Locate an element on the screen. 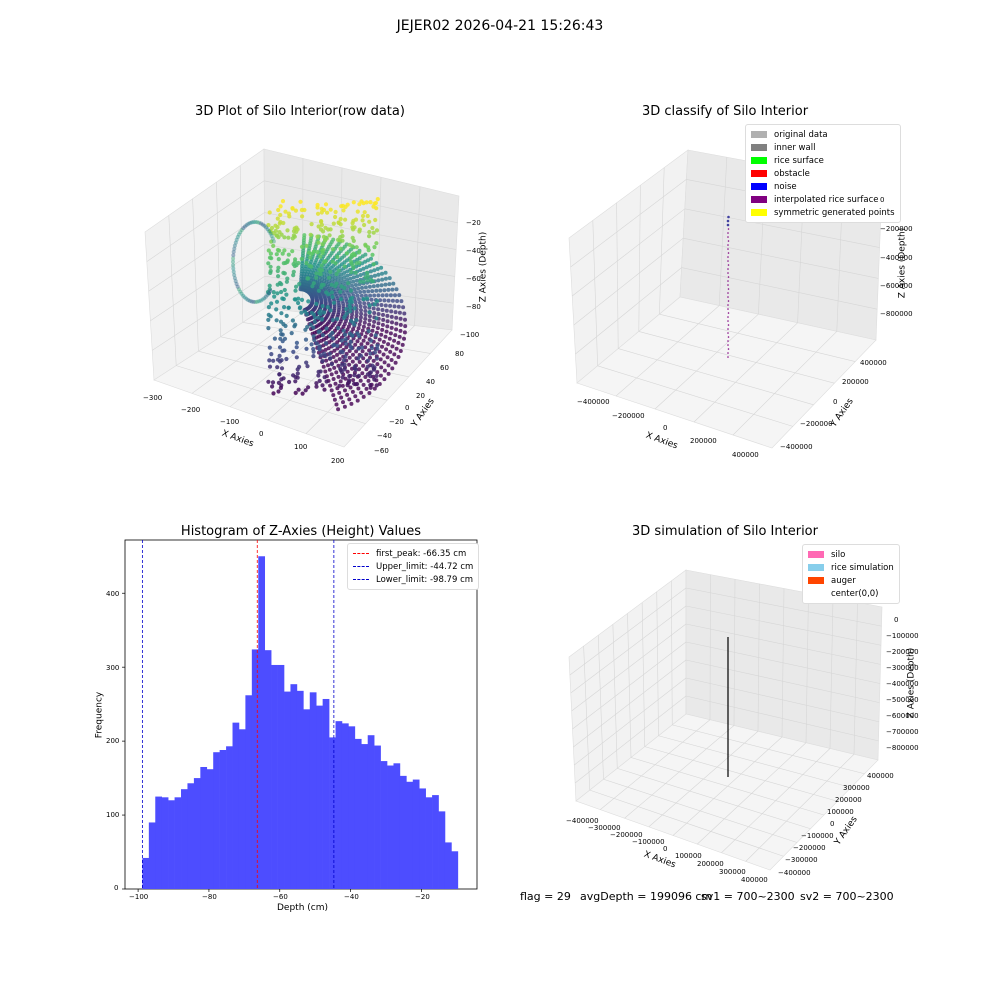 The width and height of the screenshot is (1000, 1000). plot3-ytick: 400 is located at coordinates (113, 594).